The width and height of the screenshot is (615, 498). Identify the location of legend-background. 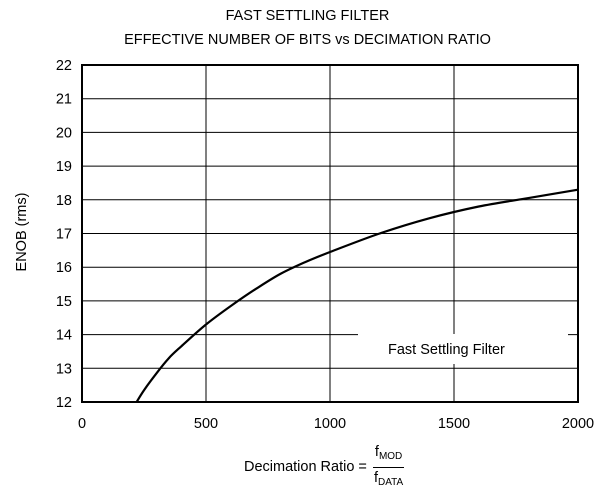
(463, 349).